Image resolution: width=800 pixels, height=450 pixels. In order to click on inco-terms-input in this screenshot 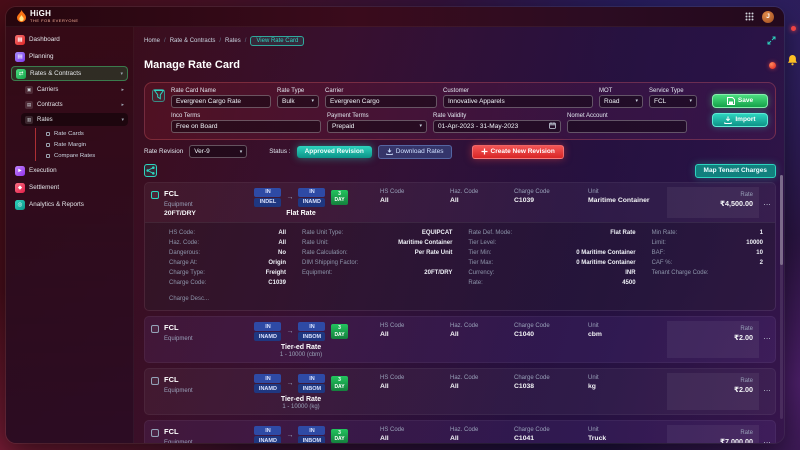, I will do `click(246, 126)`.